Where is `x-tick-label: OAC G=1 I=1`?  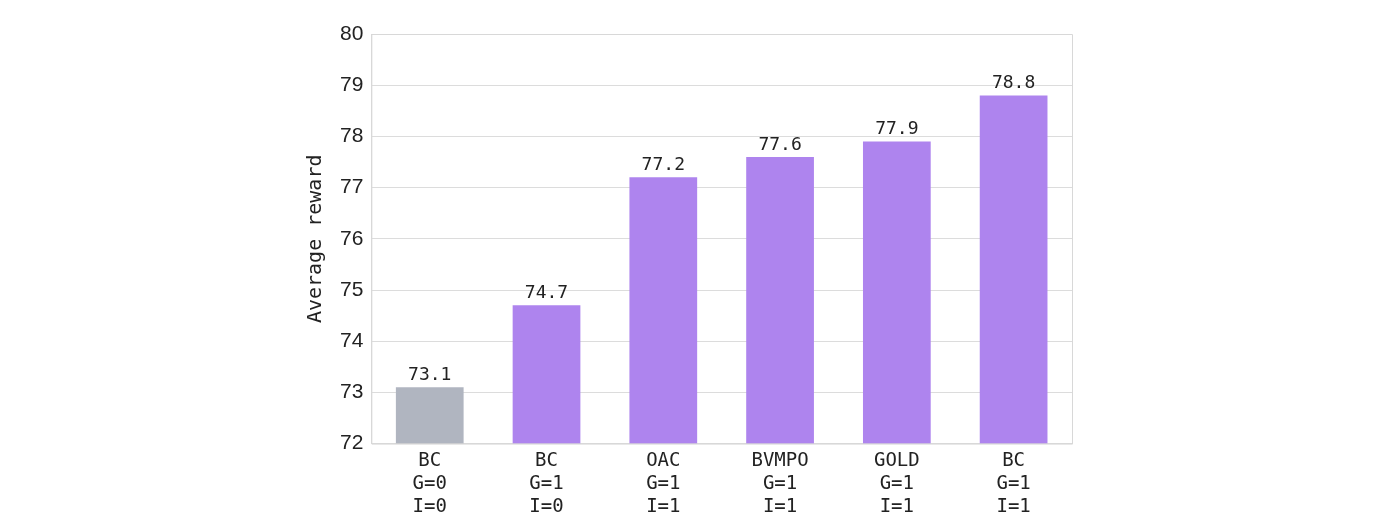
x-tick-label: OAC G=1 I=1 is located at coordinates (663, 481).